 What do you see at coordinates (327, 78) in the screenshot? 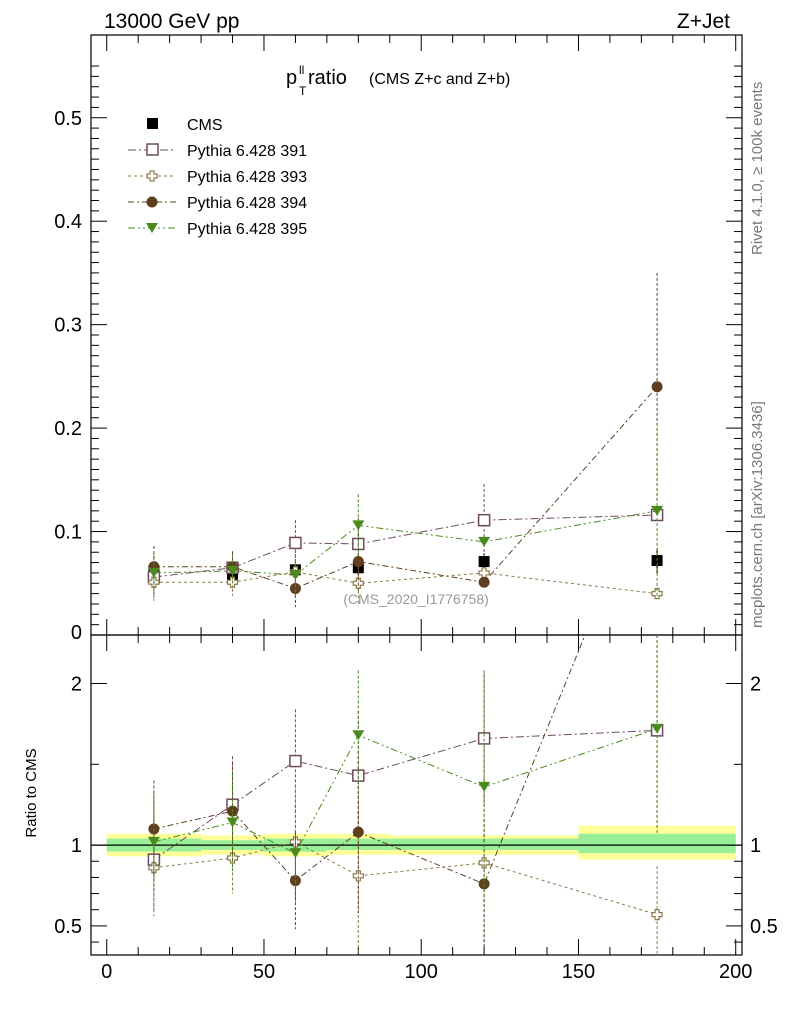
I see `title-ratio: ratio` at bounding box center [327, 78].